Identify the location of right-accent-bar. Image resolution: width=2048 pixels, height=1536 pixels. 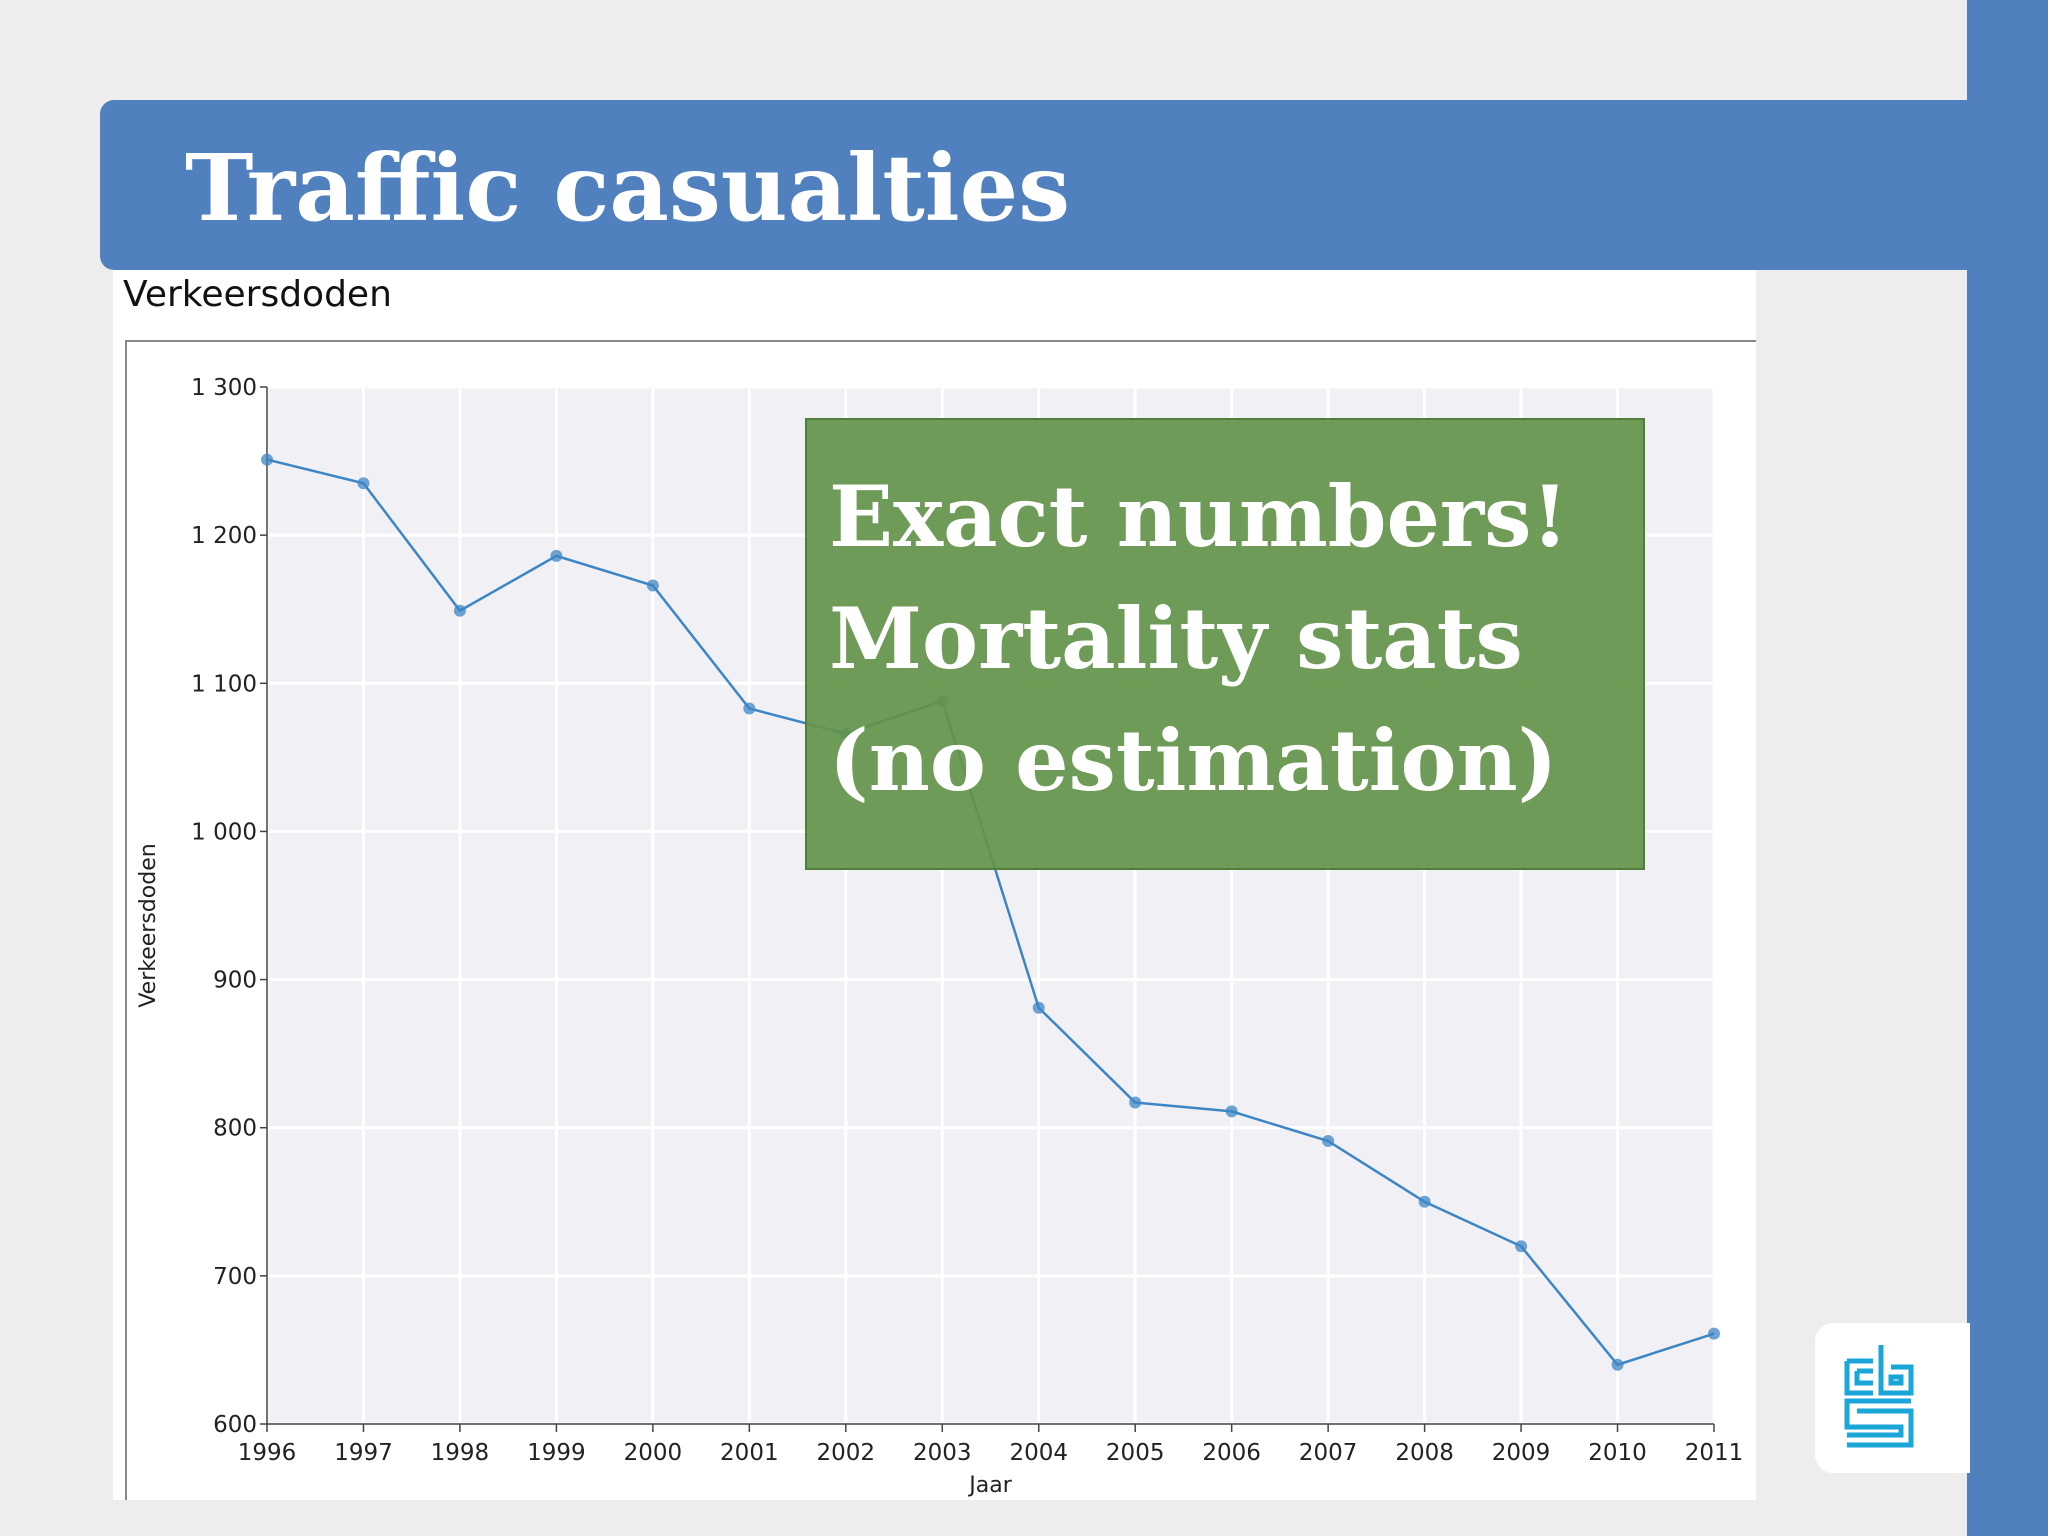
(2007, 768).